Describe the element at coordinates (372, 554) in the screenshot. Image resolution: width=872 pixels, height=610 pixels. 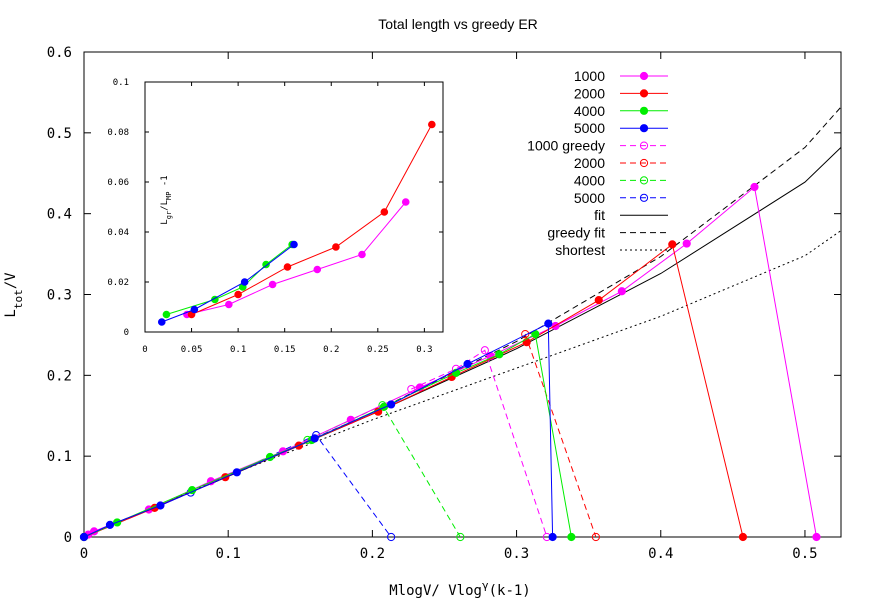
I see `x-tick-label: 0.2` at that location.